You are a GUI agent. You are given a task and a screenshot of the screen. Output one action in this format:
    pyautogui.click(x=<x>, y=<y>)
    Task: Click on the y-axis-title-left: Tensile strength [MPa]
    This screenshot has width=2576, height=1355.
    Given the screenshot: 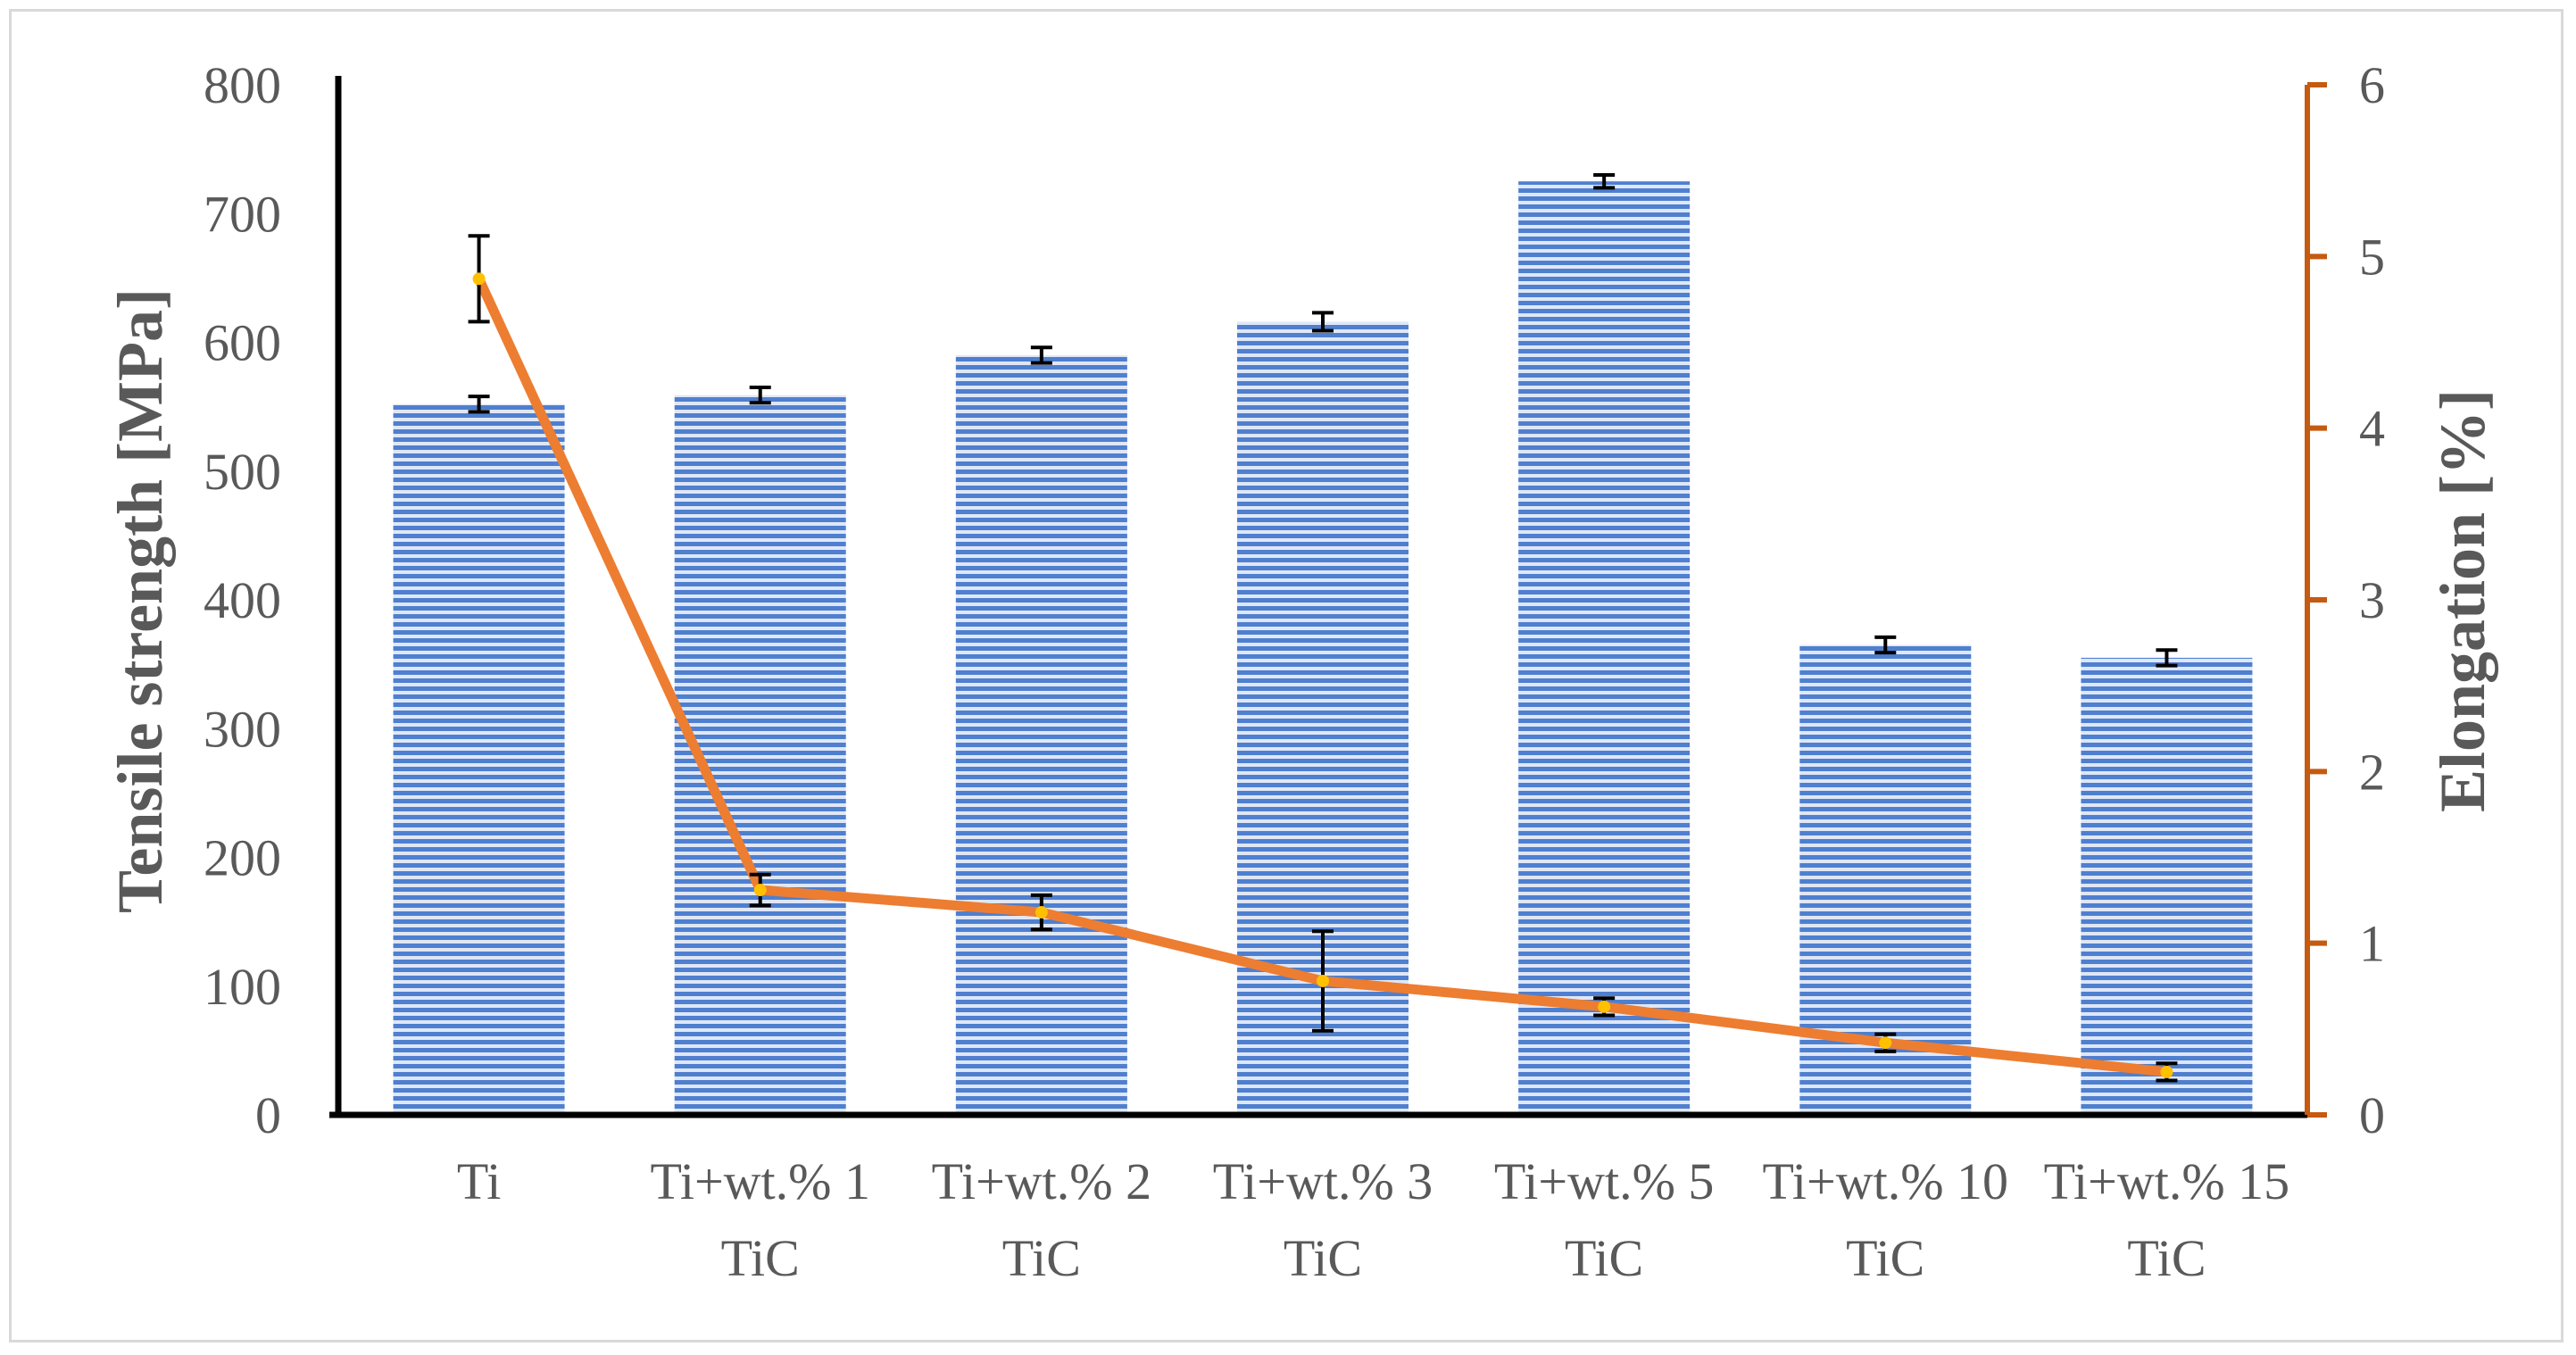 What is the action you would take?
    pyautogui.click(x=140, y=600)
    